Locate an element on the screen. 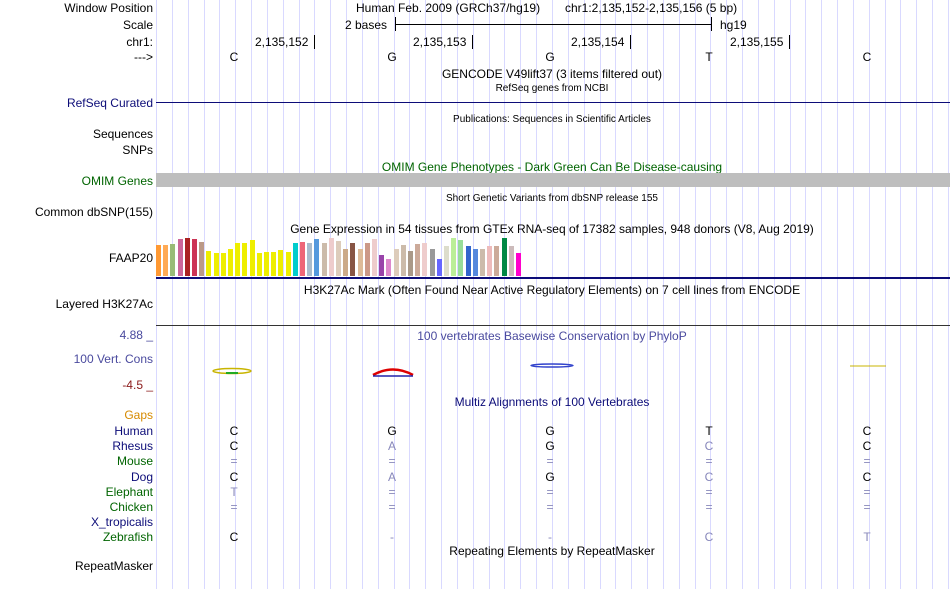  h3k27ac-track-label: Layered H3K27Ac is located at coordinates (104, 304).